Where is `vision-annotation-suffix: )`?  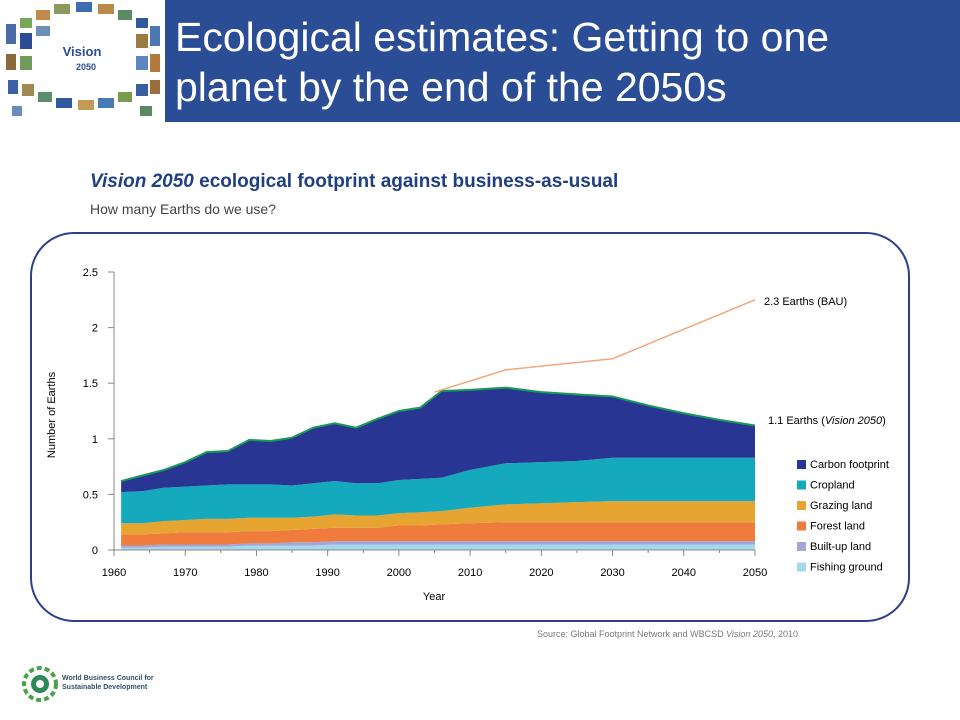 vision-annotation-suffix: ) is located at coordinates (884, 421).